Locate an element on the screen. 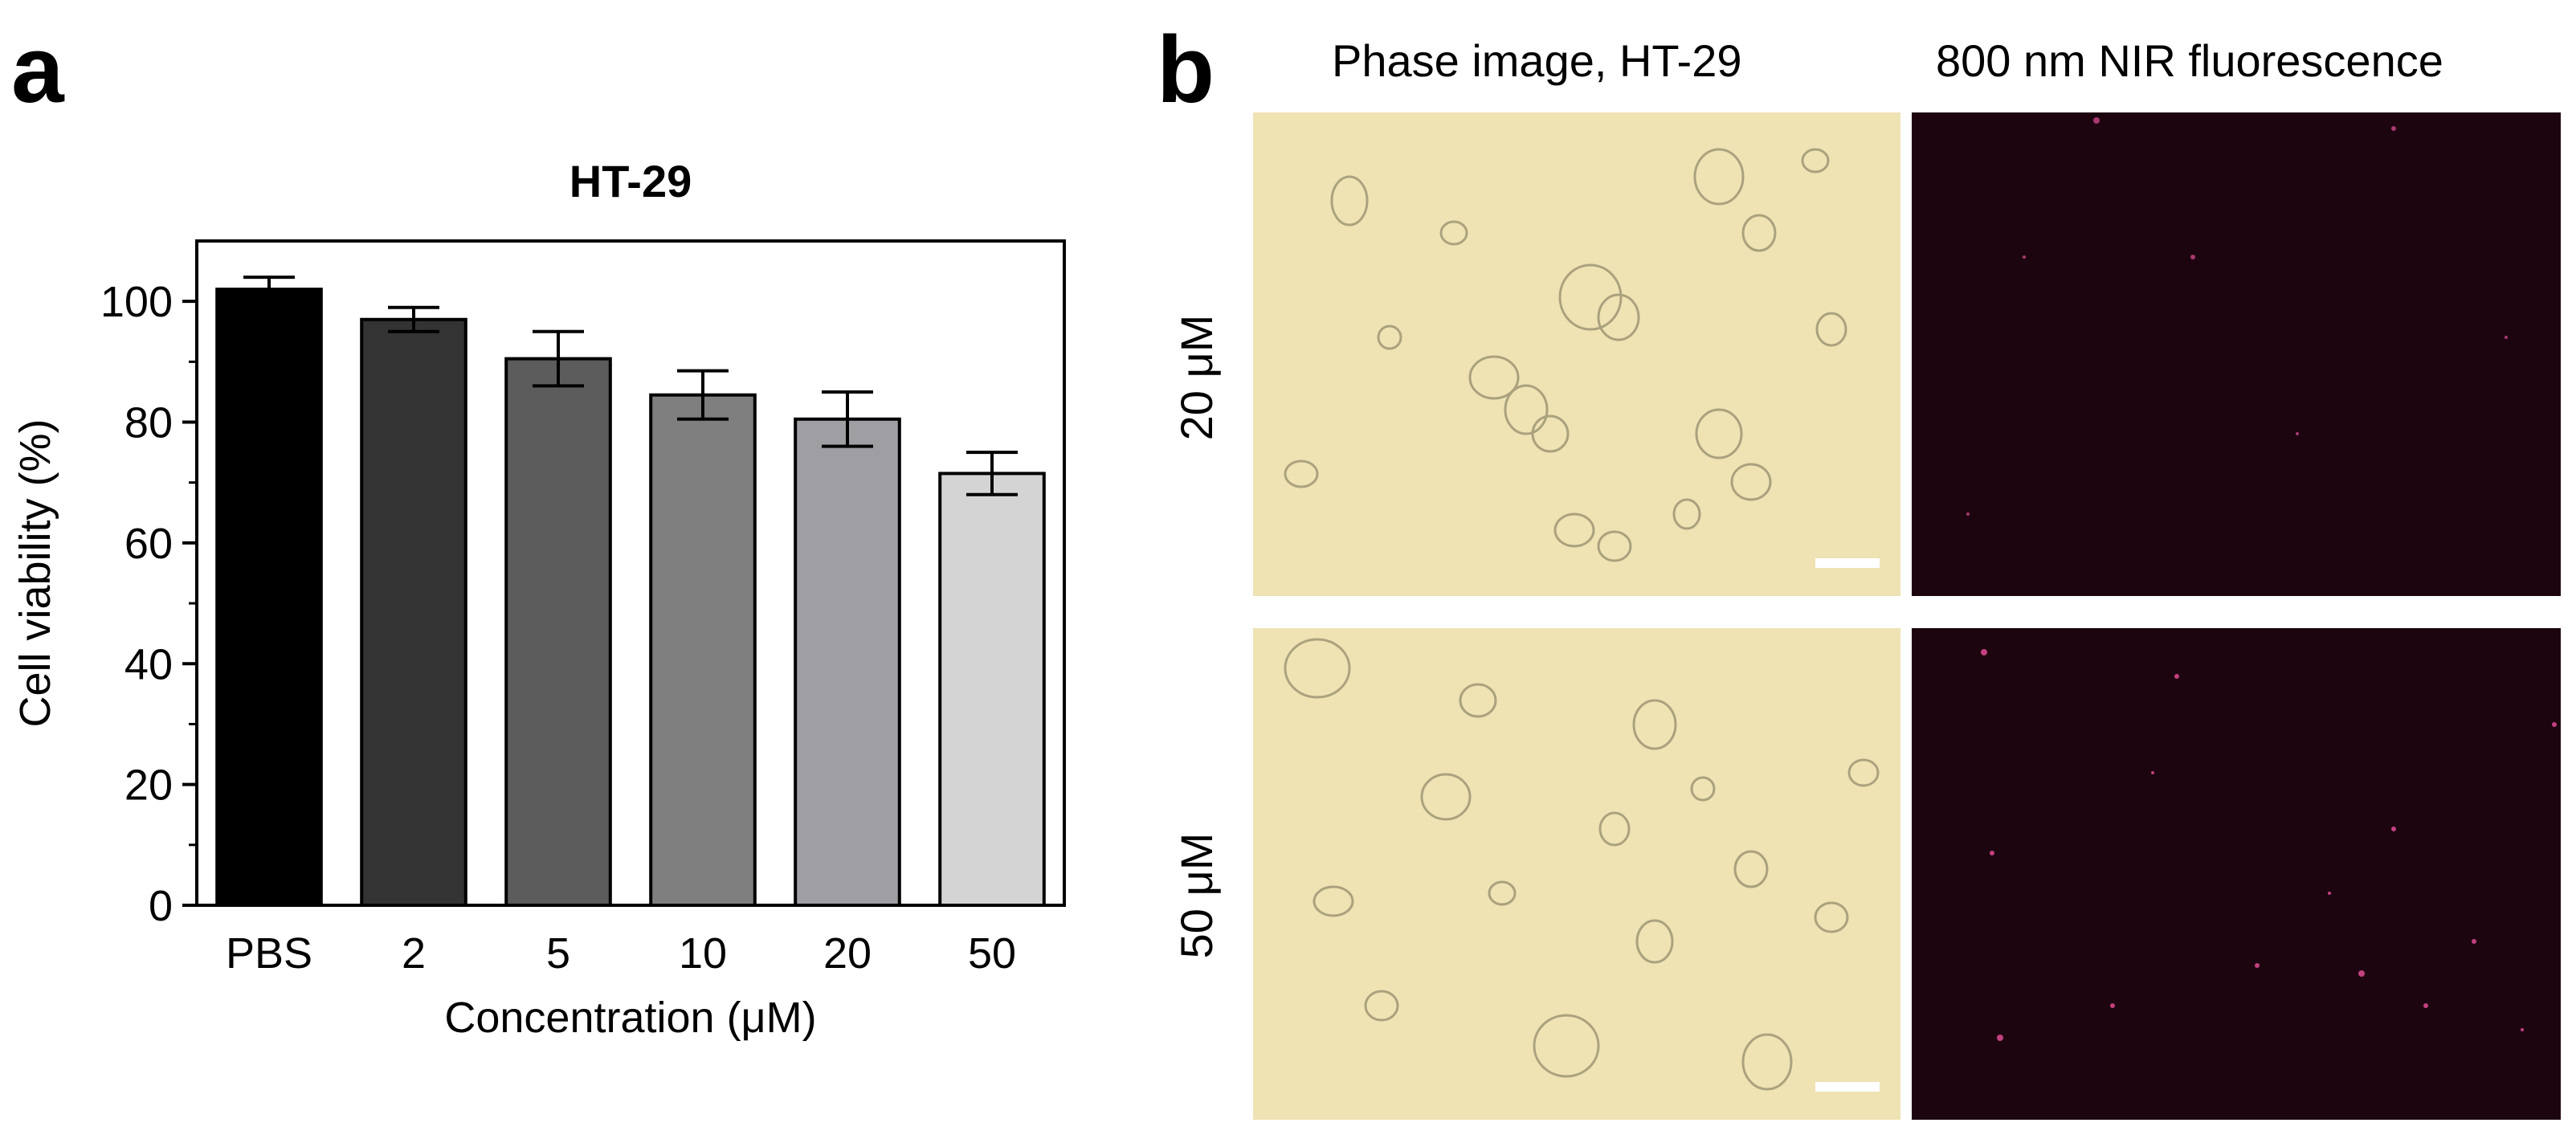 The image size is (2576, 1135). phase-cells-20uM is located at coordinates (1565, 355).